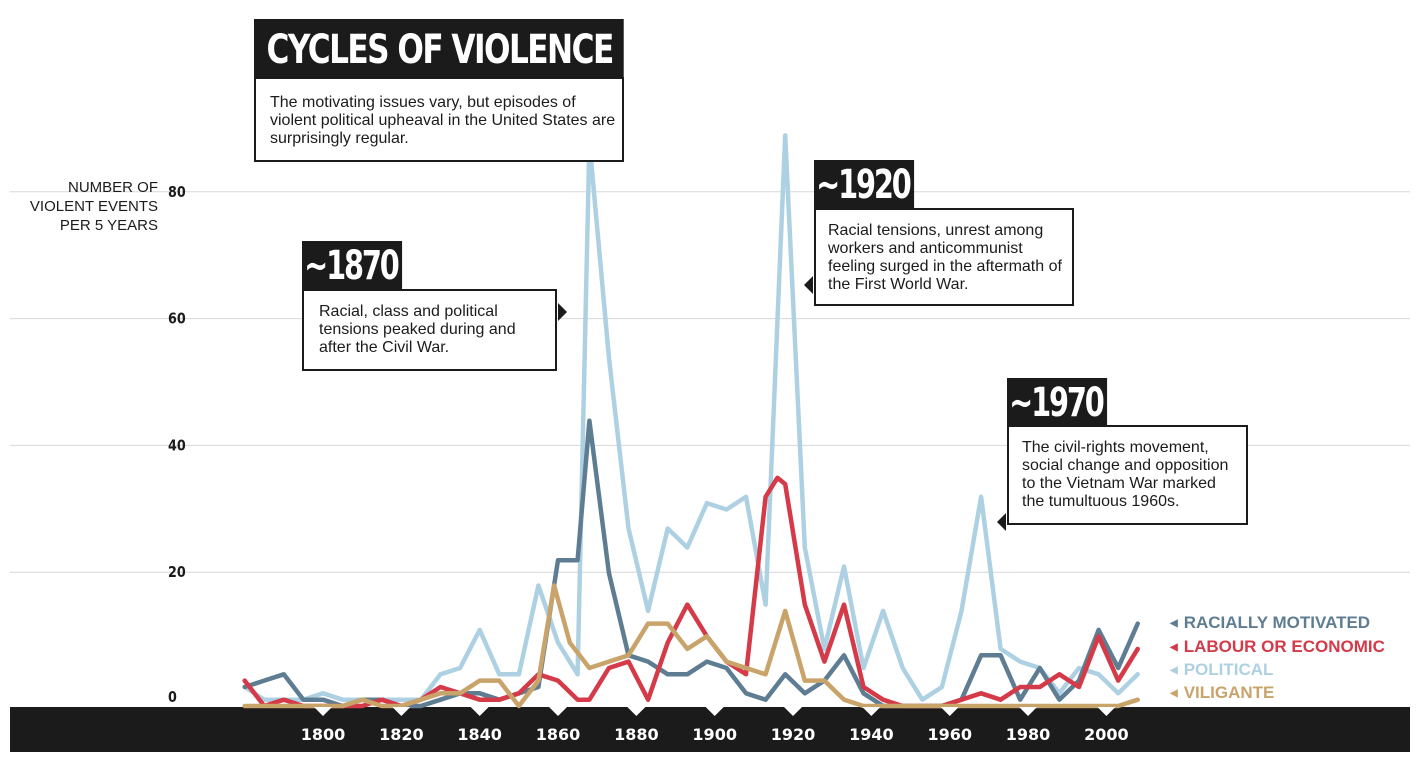 The height and width of the screenshot is (762, 1420). What do you see at coordinates (1284, 646) in the screenshot?
I see `legend-label: LABOUR OR ECONOMIC` at bounding box center [1284, 646].